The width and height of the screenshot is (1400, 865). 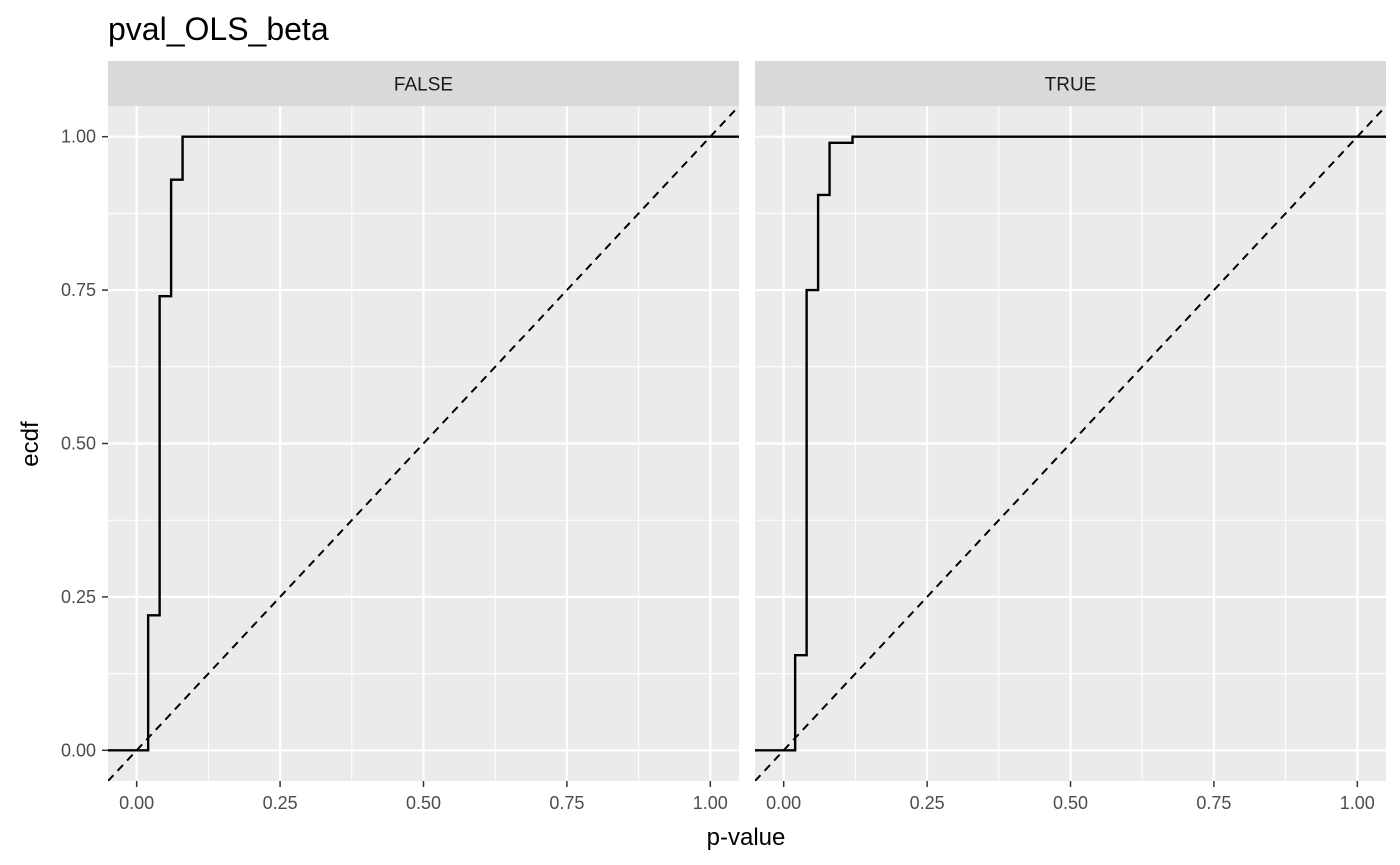 I want to click on y-tick-label: 0.75, so click(x=78, y=290).